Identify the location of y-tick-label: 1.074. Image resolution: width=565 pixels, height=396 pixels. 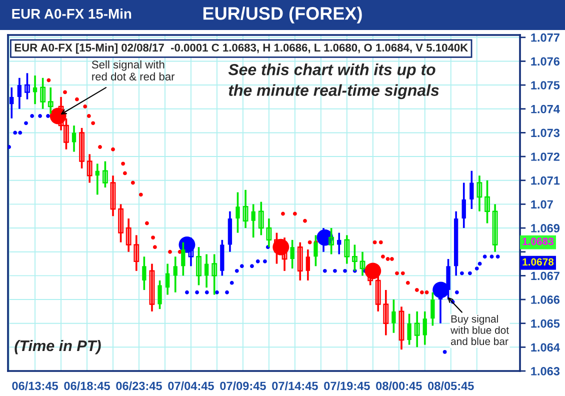
(545, 109).